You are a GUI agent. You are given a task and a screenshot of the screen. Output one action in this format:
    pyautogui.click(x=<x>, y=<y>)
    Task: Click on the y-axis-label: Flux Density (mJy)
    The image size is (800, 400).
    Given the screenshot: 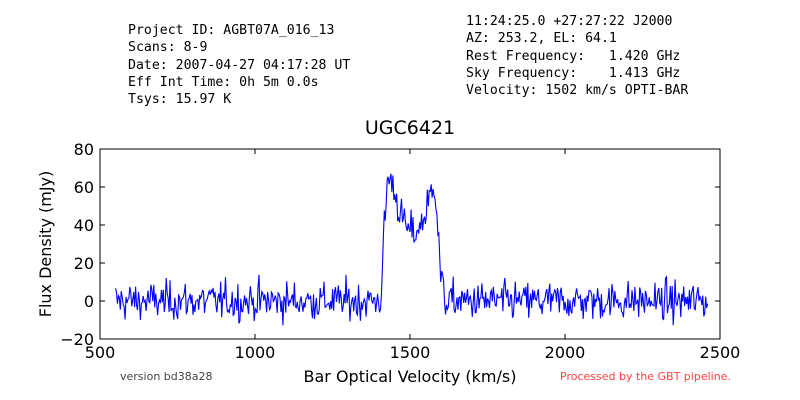 What is the action you would take?
    pyautogui.click(x=45, y=244)
    